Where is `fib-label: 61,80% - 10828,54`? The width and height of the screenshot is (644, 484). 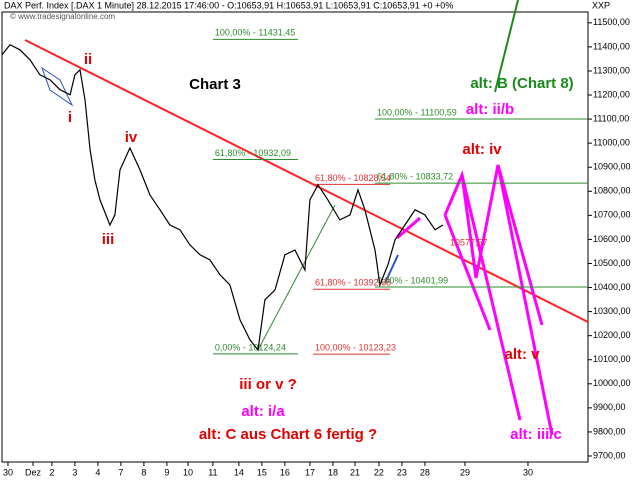 fib-label: 61,80% - 10828,54 is located at coordinates (353, 178).